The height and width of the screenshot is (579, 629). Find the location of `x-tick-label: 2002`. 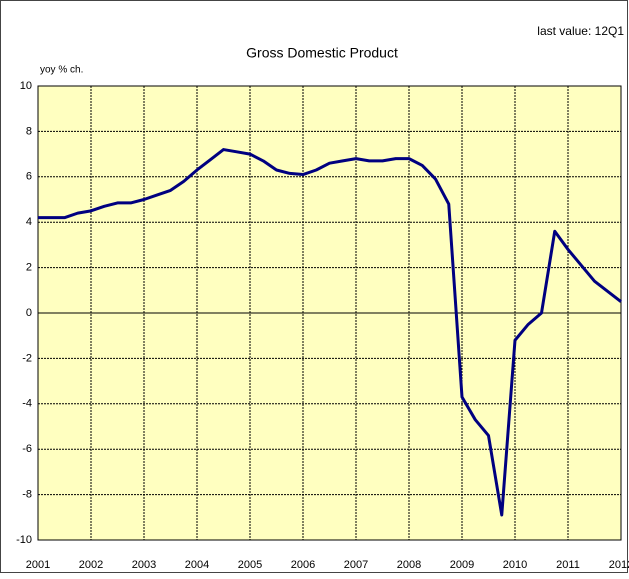

x-tick-label: 2002 is located at coordinates (91, 565).